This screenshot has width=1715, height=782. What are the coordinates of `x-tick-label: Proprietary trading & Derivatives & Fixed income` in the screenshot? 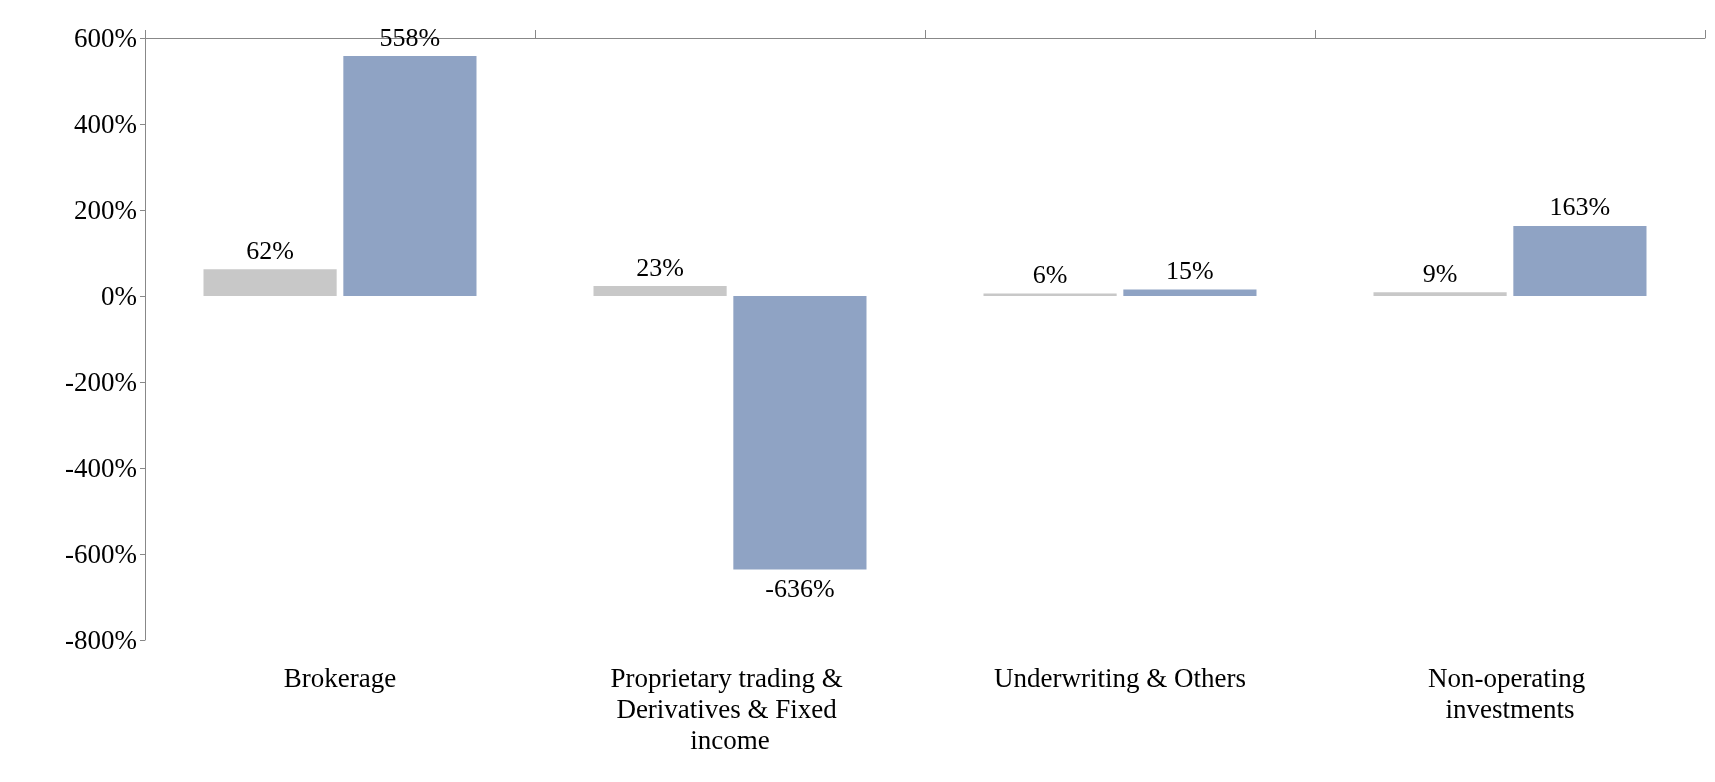 It's located at (730, 708).